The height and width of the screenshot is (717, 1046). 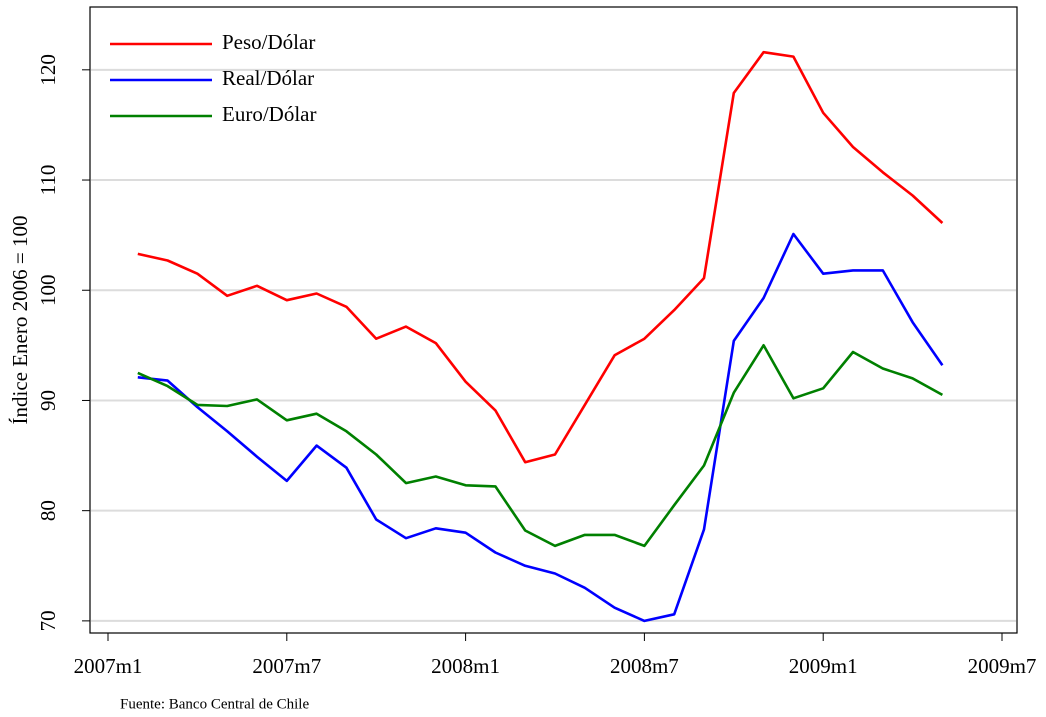 I want to click on y-tick-label: 120, so click(x=48, y=70).